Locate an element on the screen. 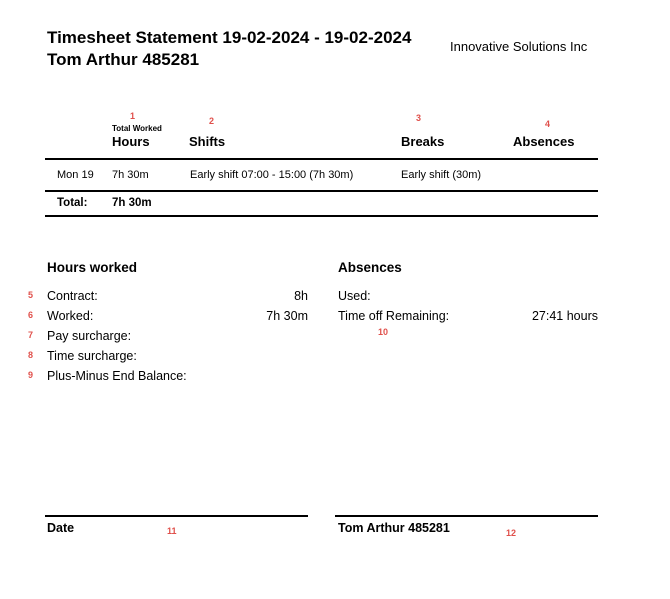  time-surcharge-label: Time surcharge: is located at coordinates (92, 356).